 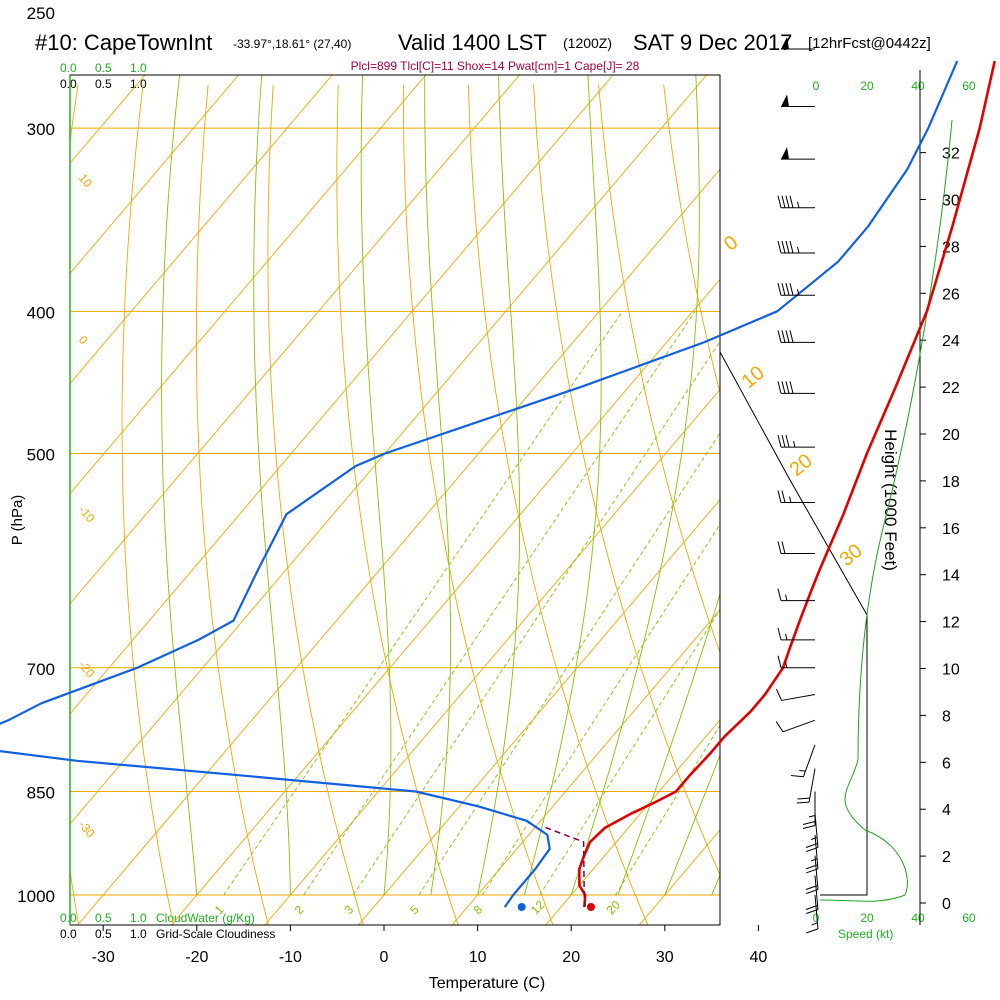 I want to click on cloudiness-scale-1: 1.0, so click(x=138, y=84).